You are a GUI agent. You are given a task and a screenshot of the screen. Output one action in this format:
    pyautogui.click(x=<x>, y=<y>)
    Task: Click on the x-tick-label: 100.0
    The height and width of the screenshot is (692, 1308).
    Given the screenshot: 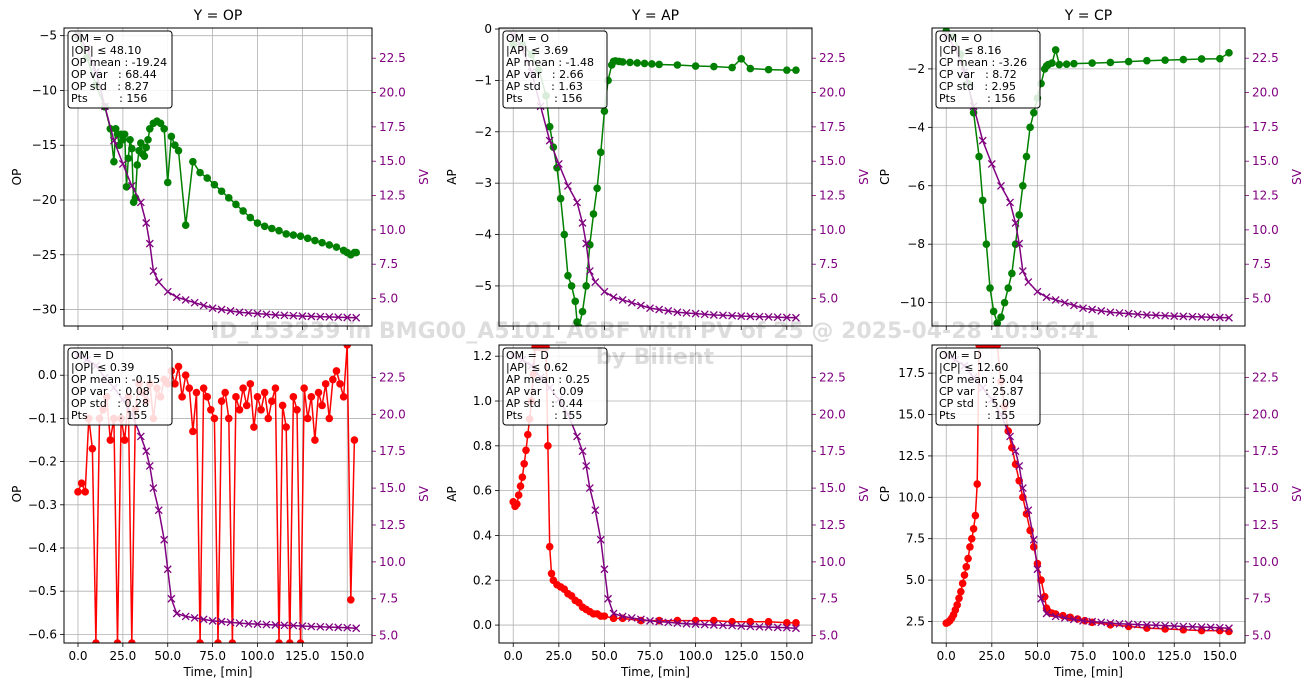 What is the action you would take?
    pyautogui.click(x=1128, y=656)
    